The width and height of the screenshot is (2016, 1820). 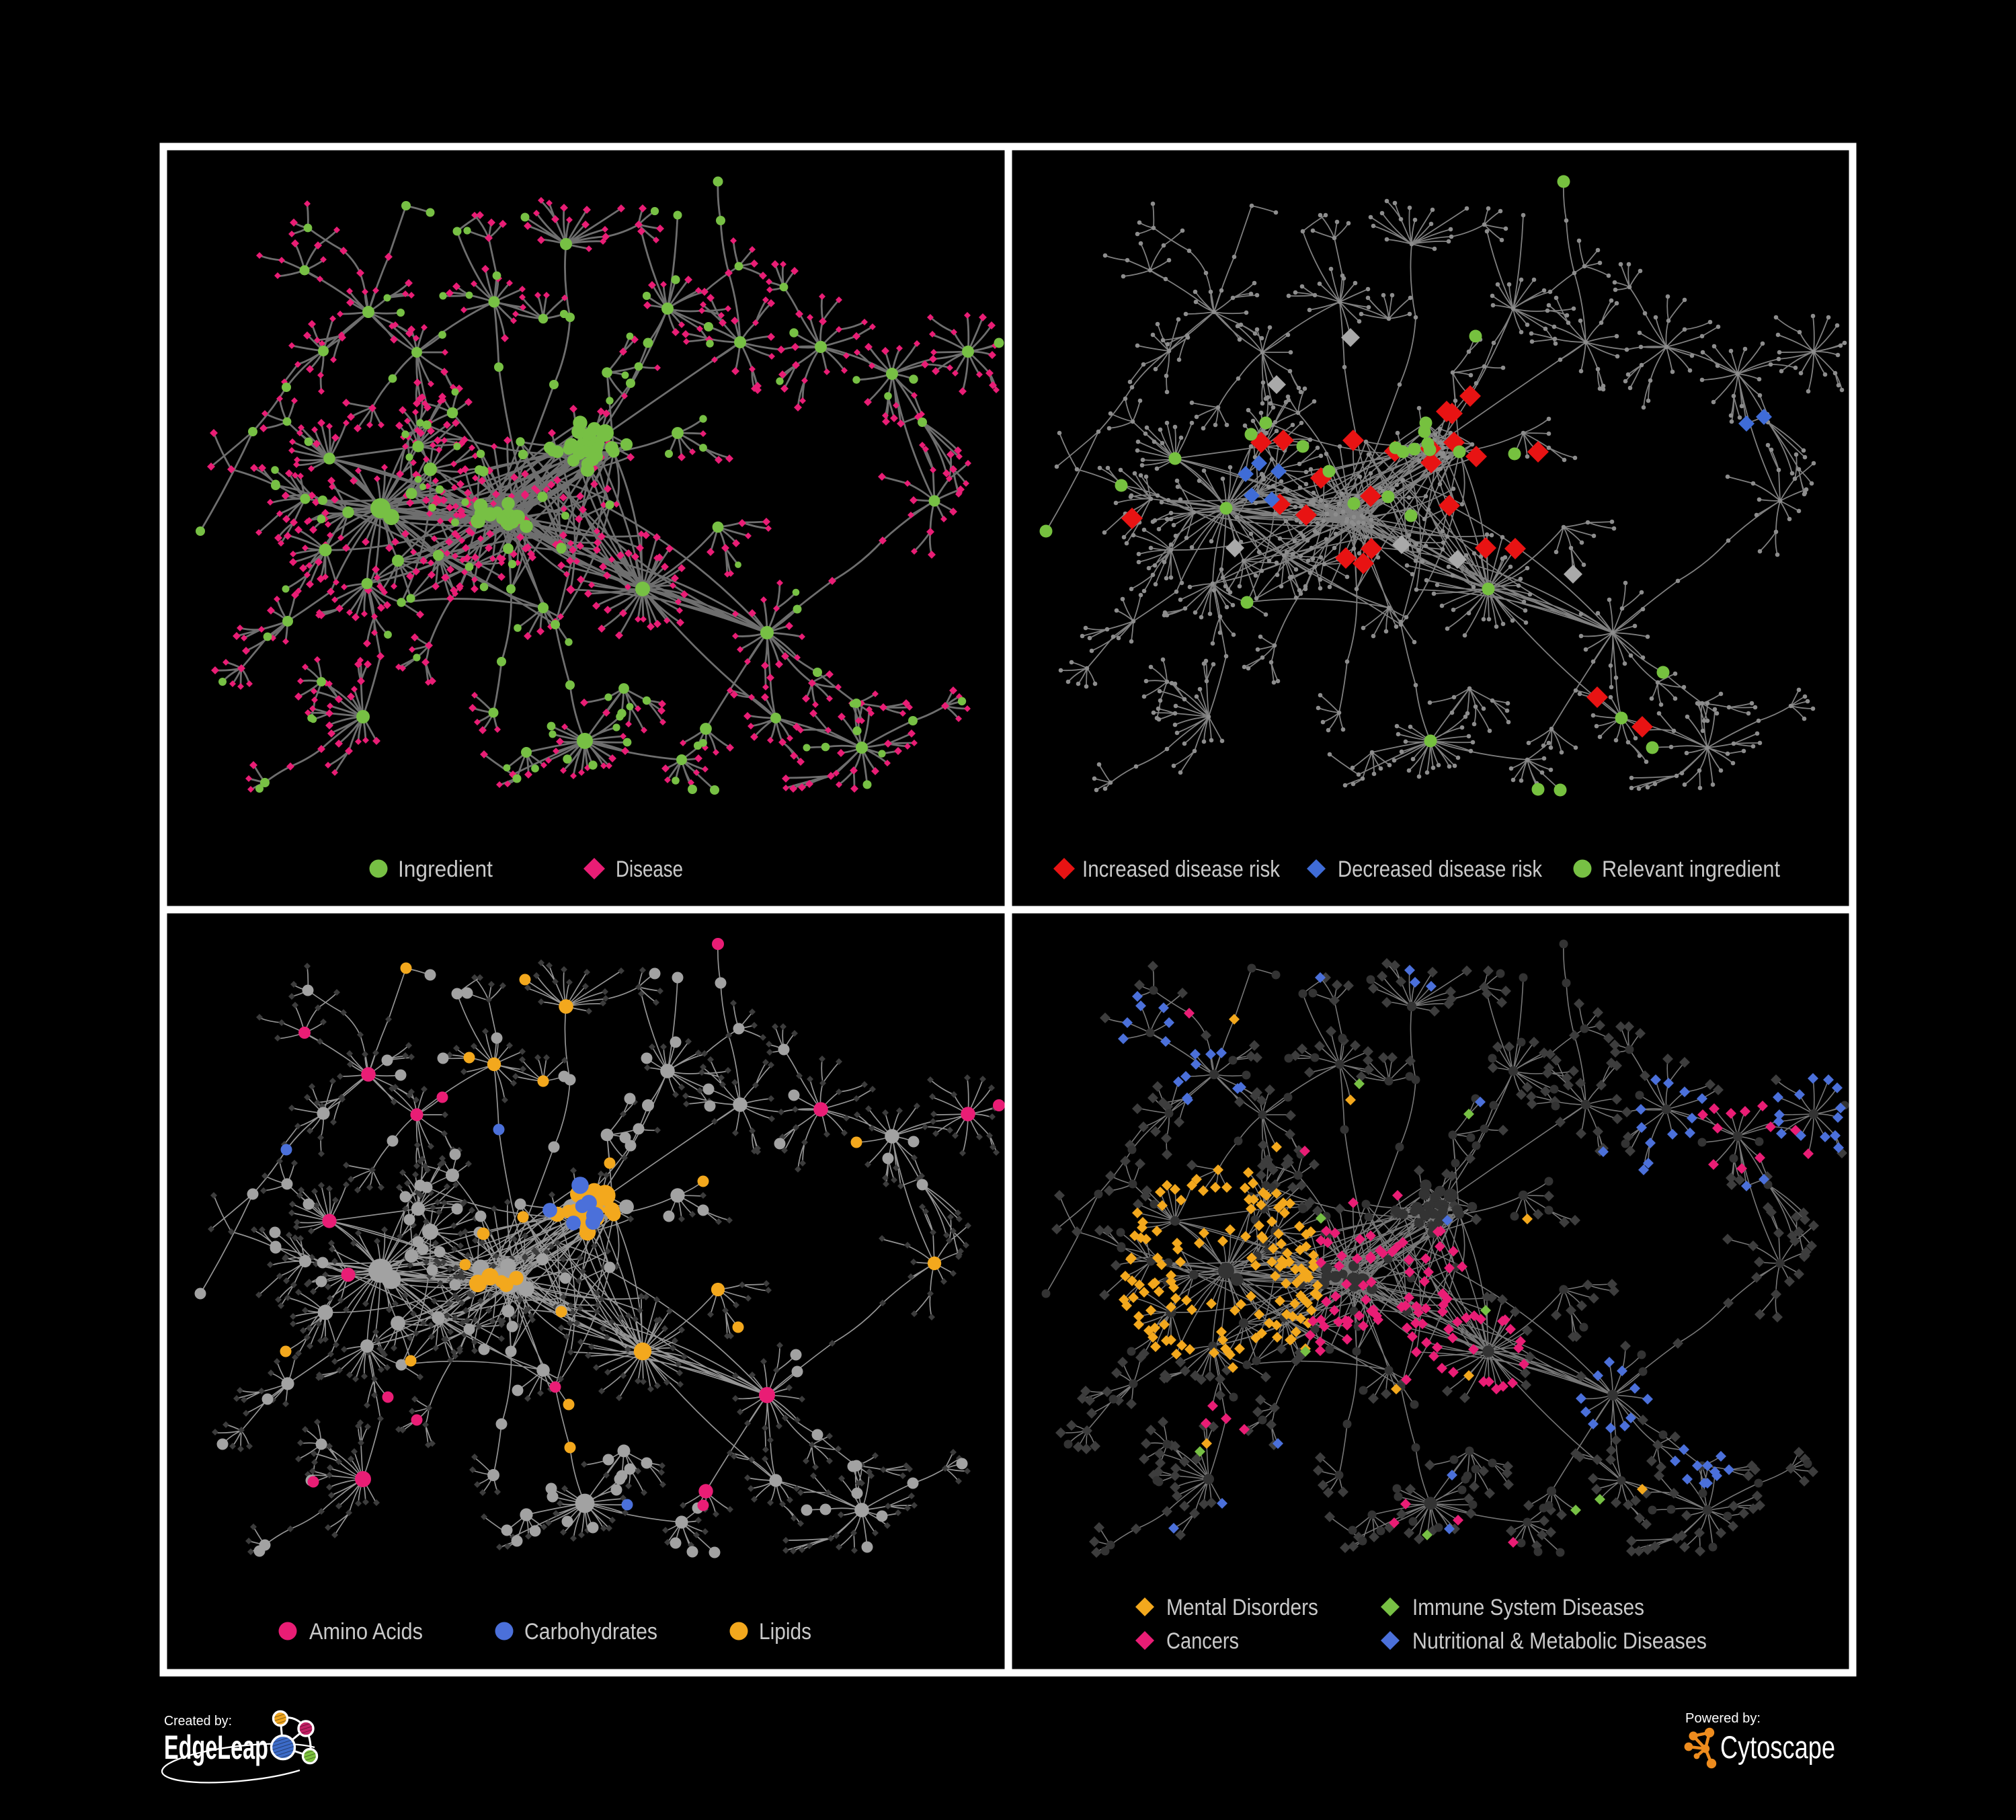 What do you see at coordinates (1181, 869) in the screenshot?
I see `svg-text: Increased disease risk` at bounding box center [1181, 869].